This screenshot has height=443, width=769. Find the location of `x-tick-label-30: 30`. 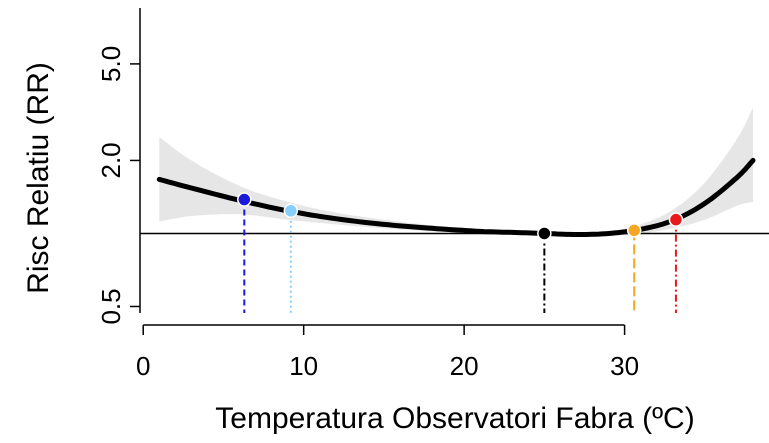

x-tick-label-30: 30 is located at coordinates (624, 366).